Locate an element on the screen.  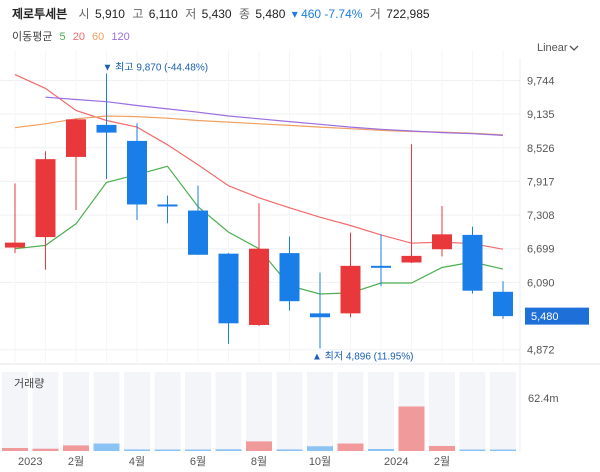
volume-panel is located at coordinates (259, 411).